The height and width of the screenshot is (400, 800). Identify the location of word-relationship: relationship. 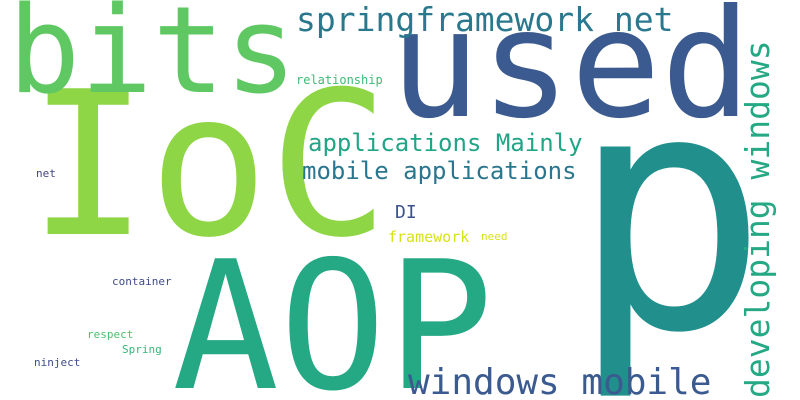
(339, 80).